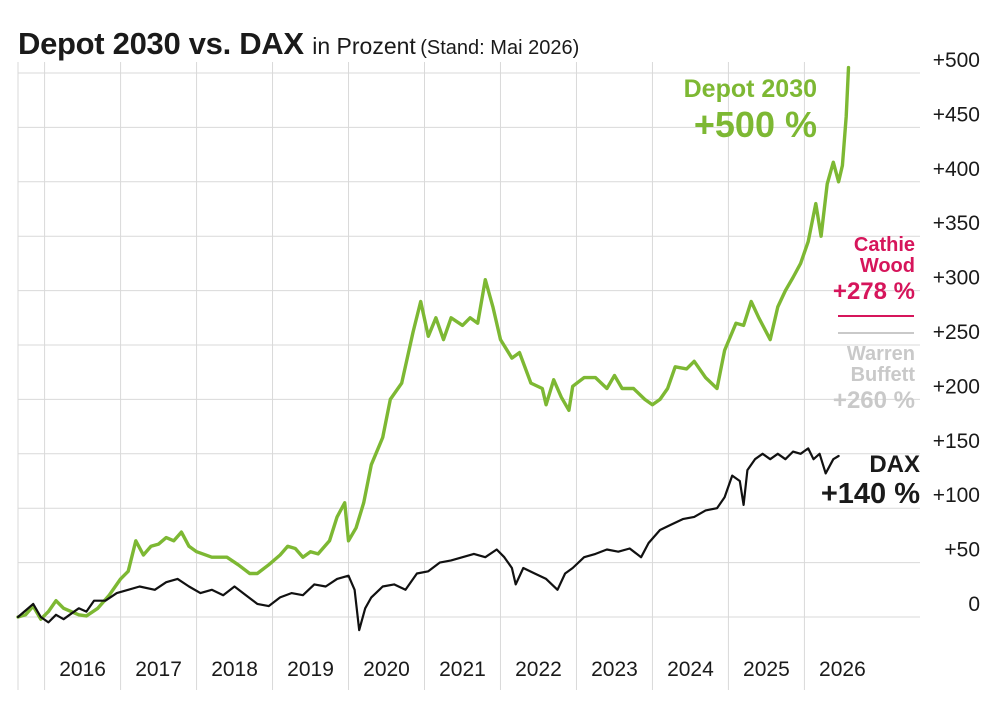 The width and height of the screenshot is (1000, 709). I want to click on dax-label: DAX +140 %, so click(870, 481).